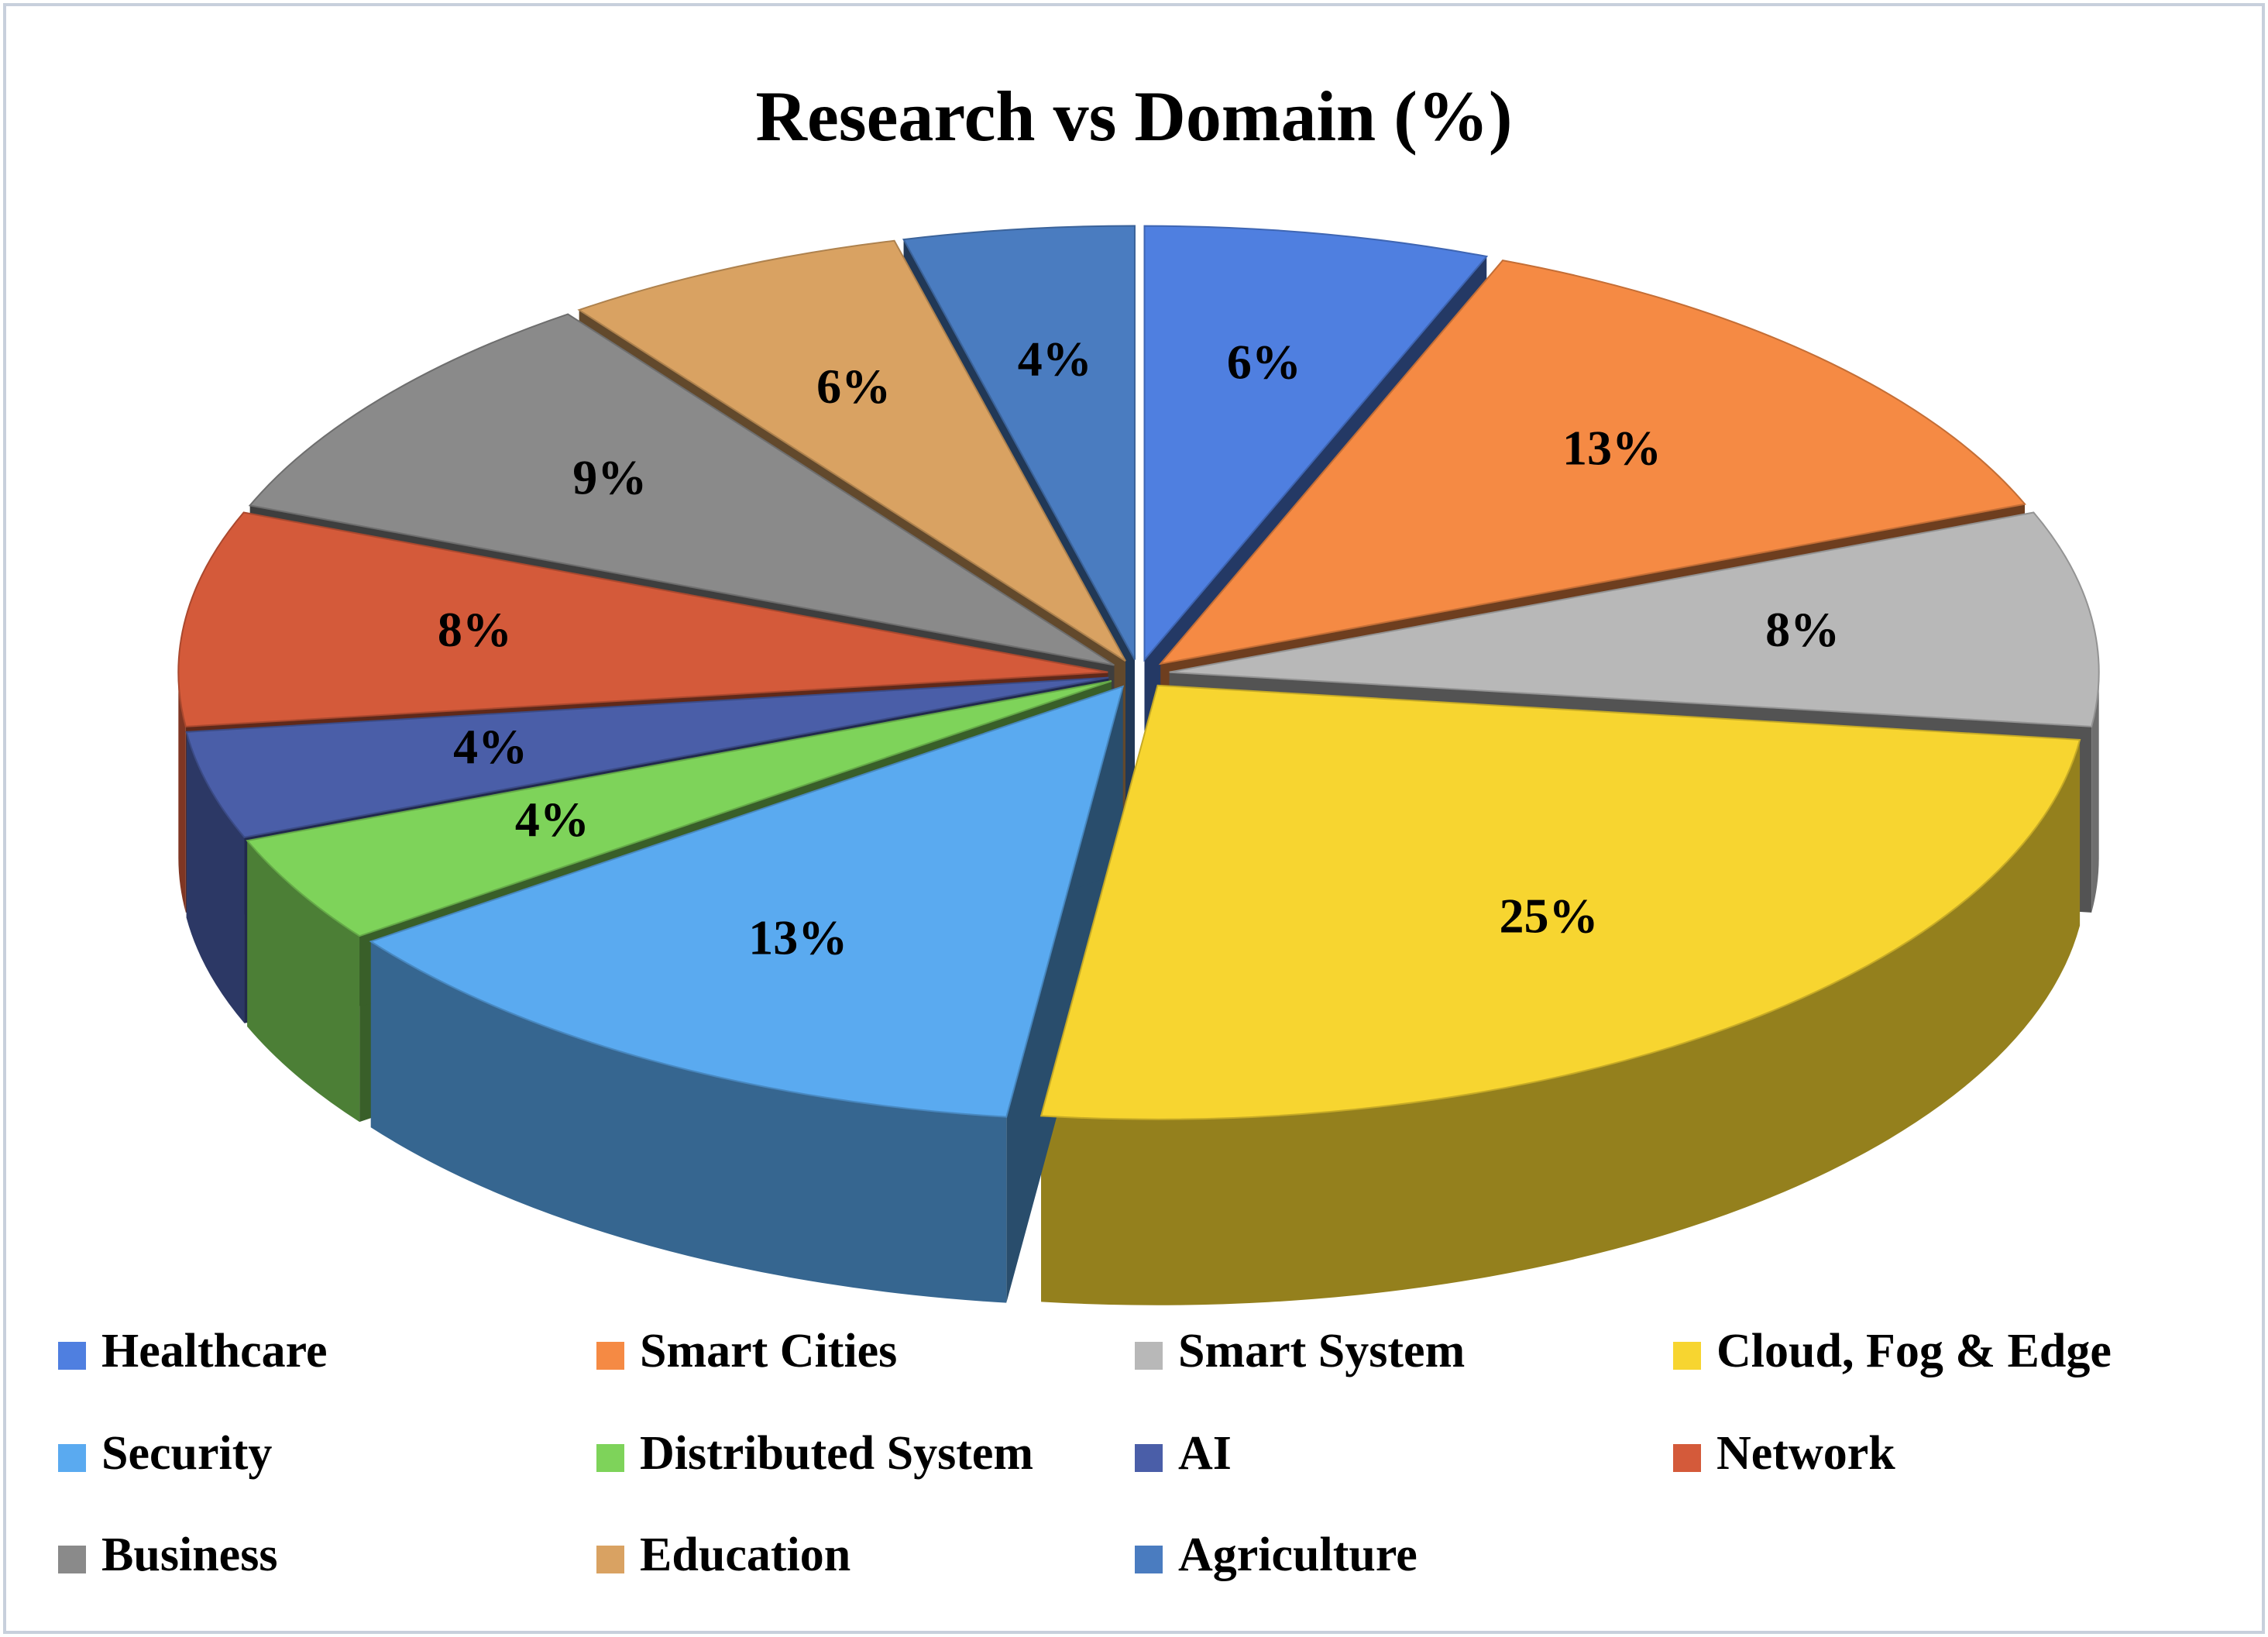 This screenshot has height=1637, width=2268. What do you see at coordinates (214, 1351) in the screenshot?
I see `legend-label: Healthcare` at bounding box center [214, 1351].